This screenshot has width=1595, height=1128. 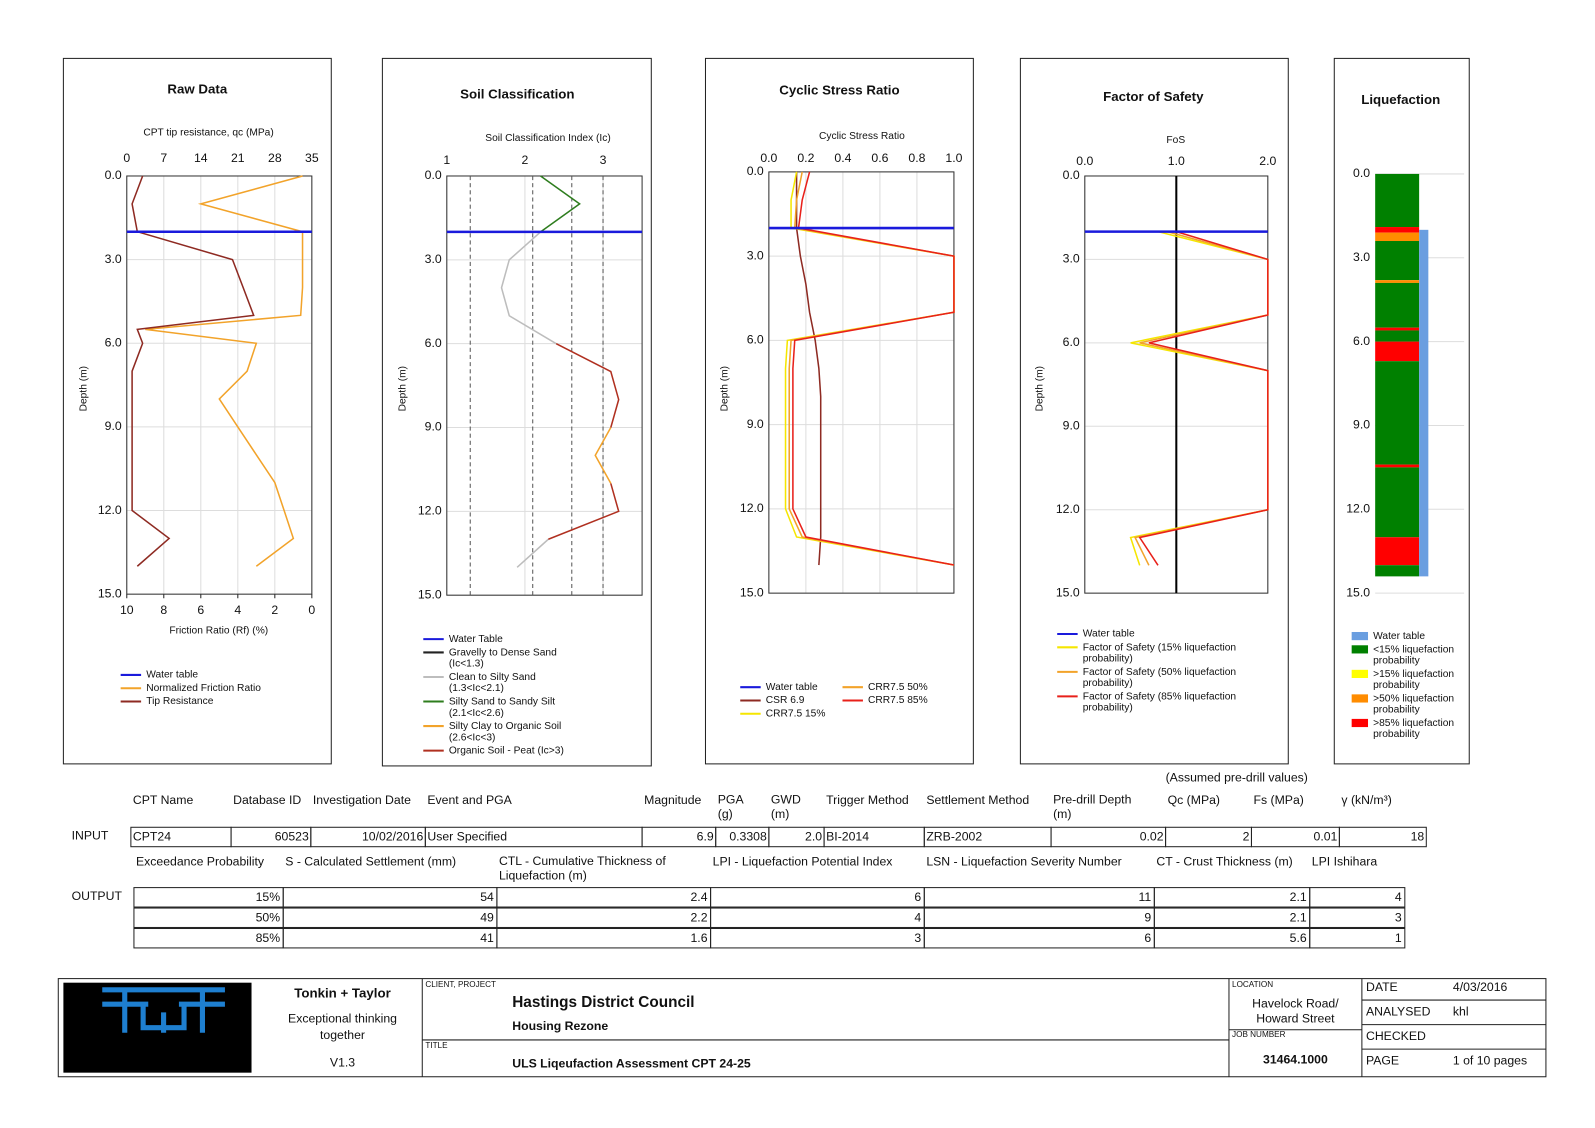 I want to click on cell-value: 3, so click(x=1398, y=918).